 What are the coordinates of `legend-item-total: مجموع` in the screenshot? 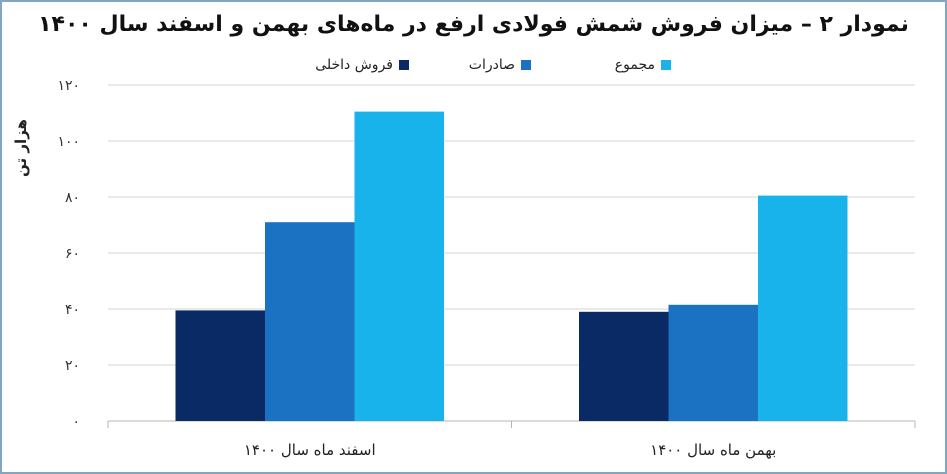 It's located at (643, 65).